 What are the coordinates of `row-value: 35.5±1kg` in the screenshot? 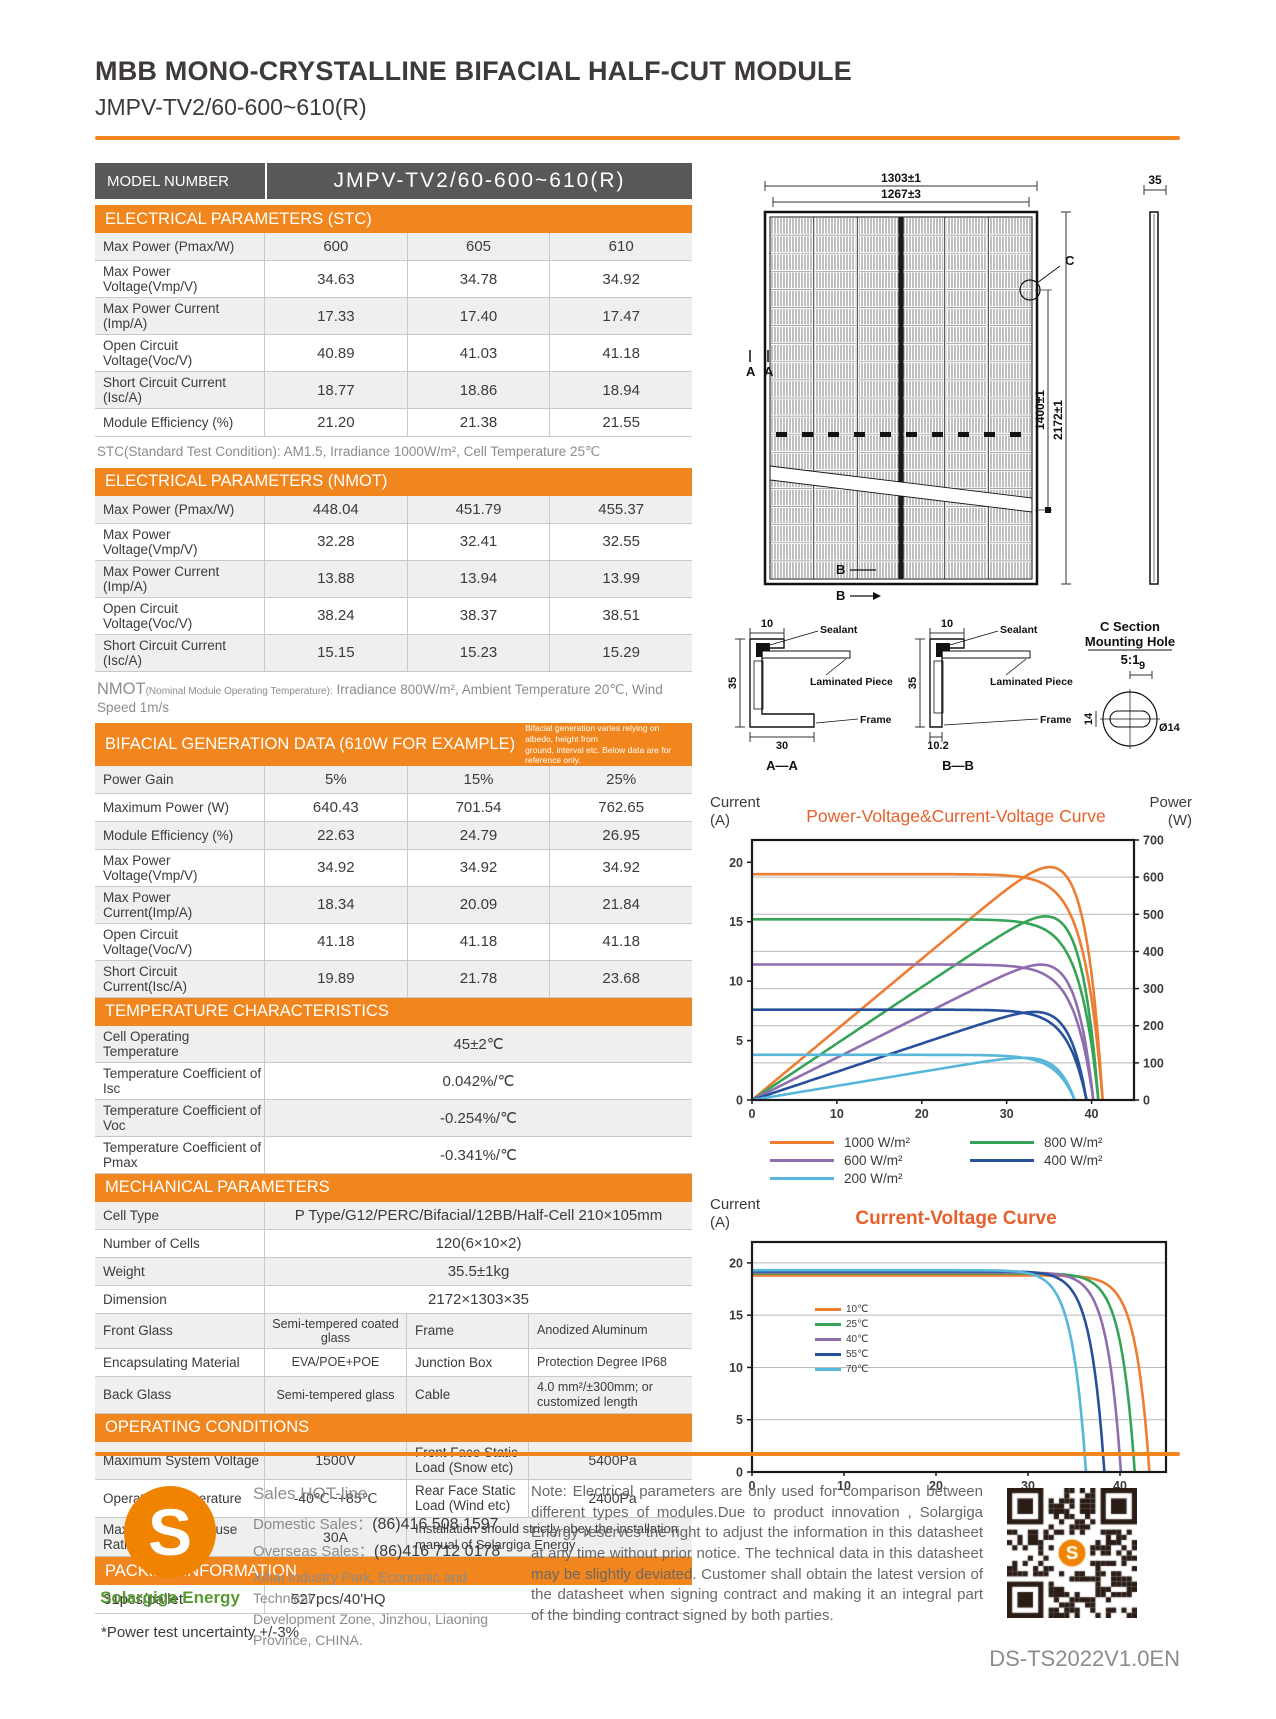 It's located at (478, 1271).